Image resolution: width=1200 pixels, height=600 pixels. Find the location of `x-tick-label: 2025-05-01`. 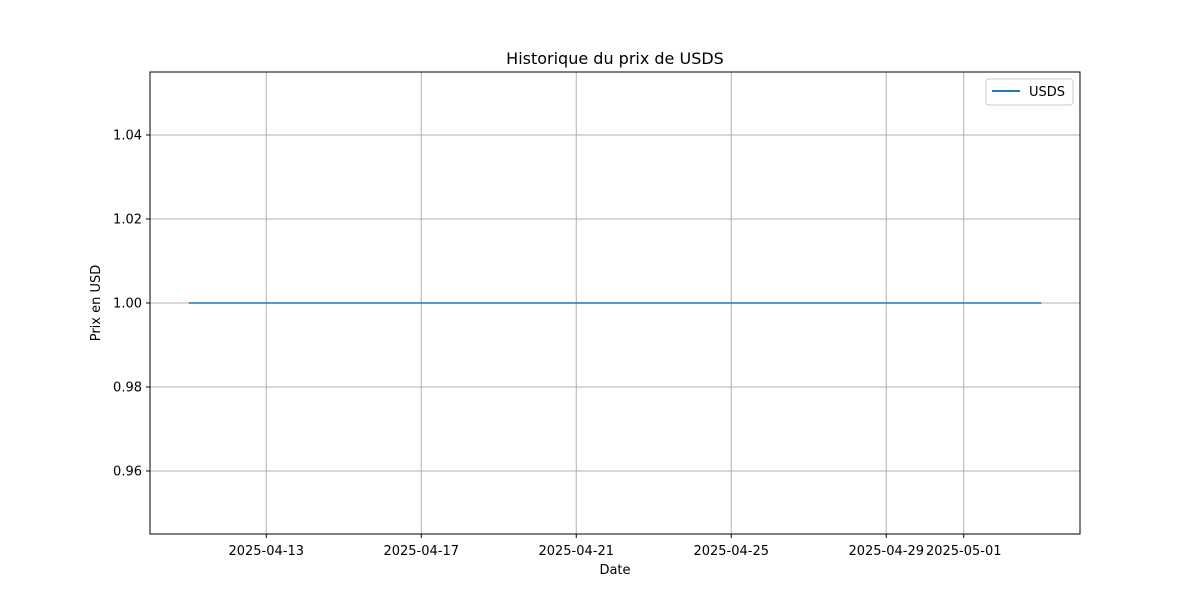

x-tick-label: 2025-05-01 is located at coordinates (964, 551).